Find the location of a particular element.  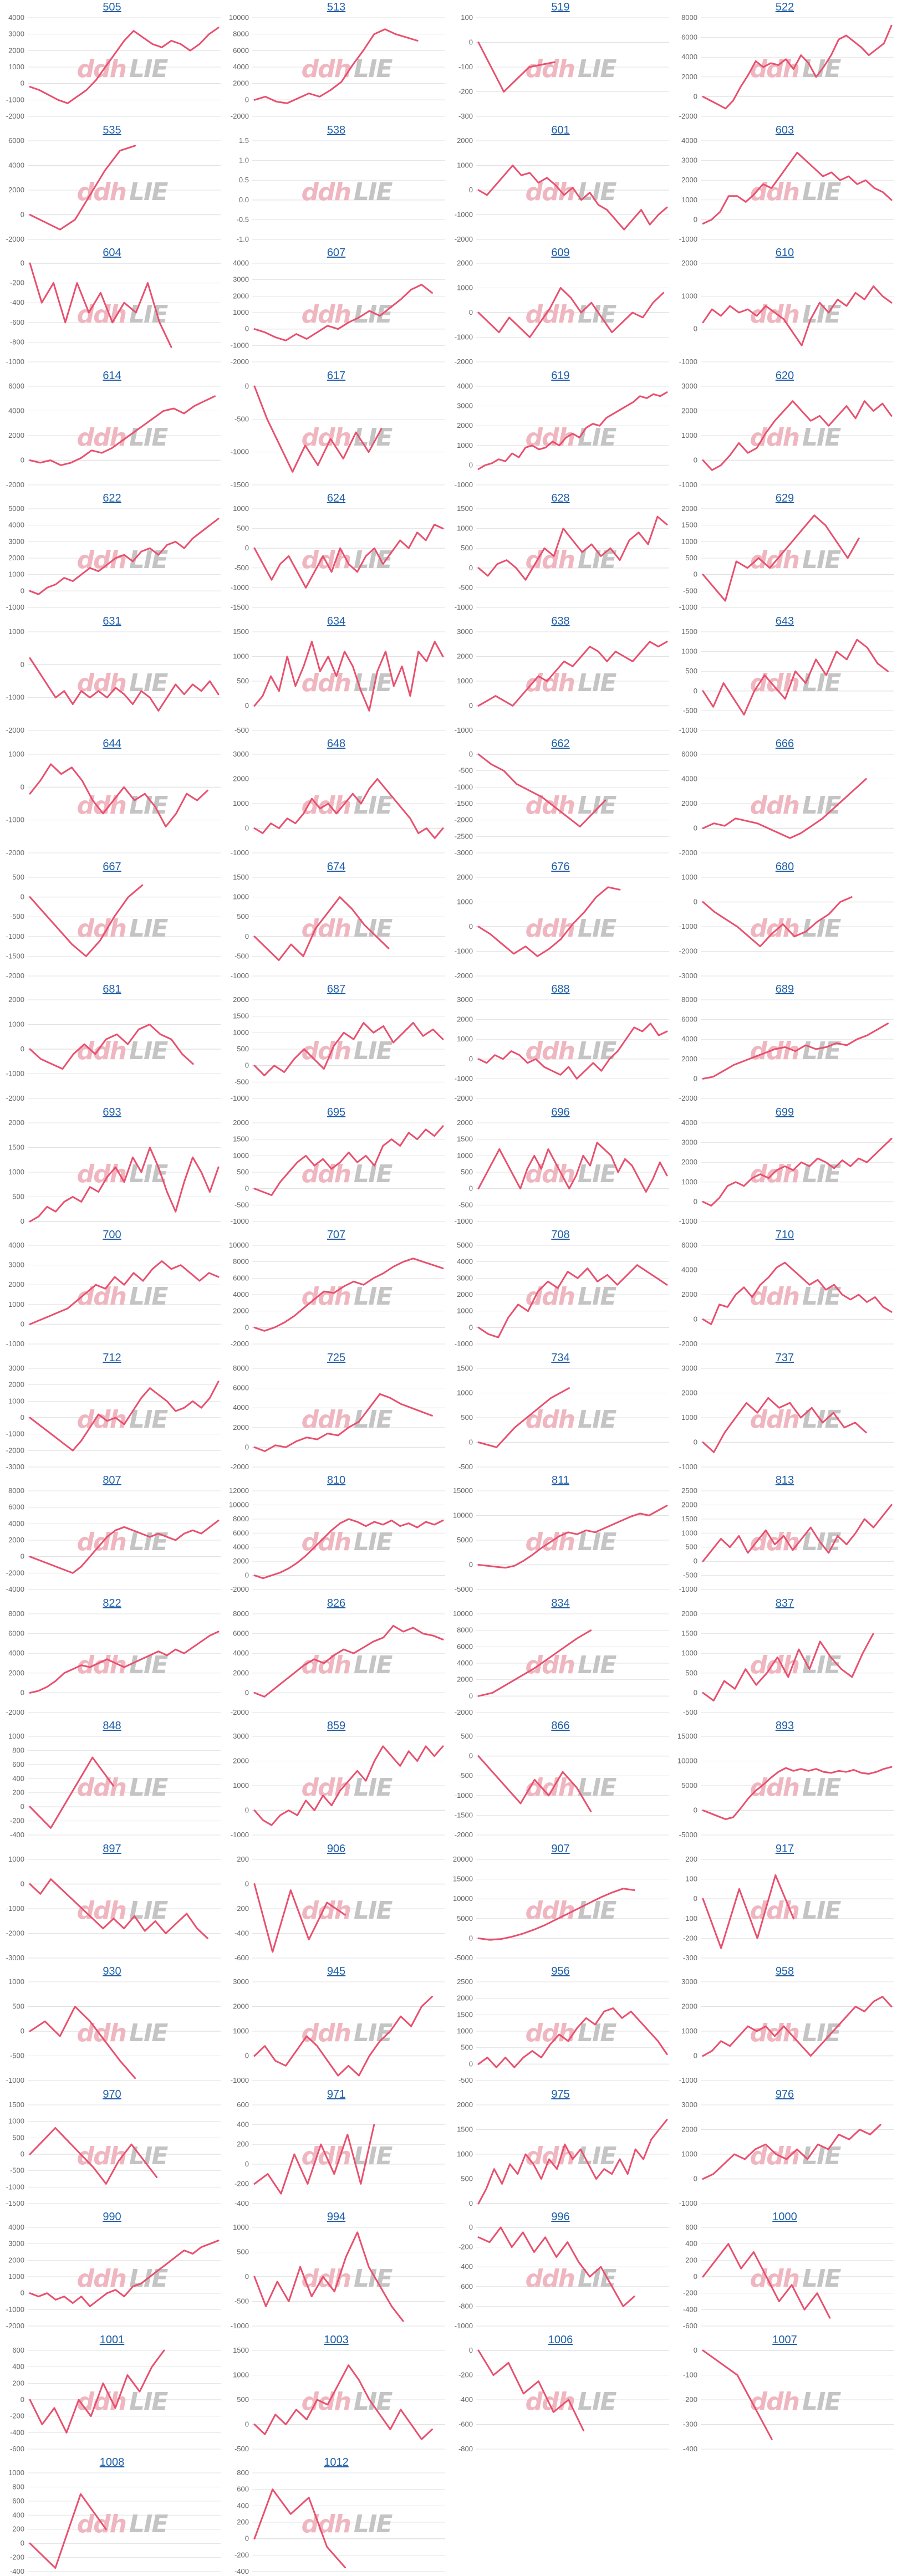

chart-title-link: 631 is located at coordinates (112, 621).